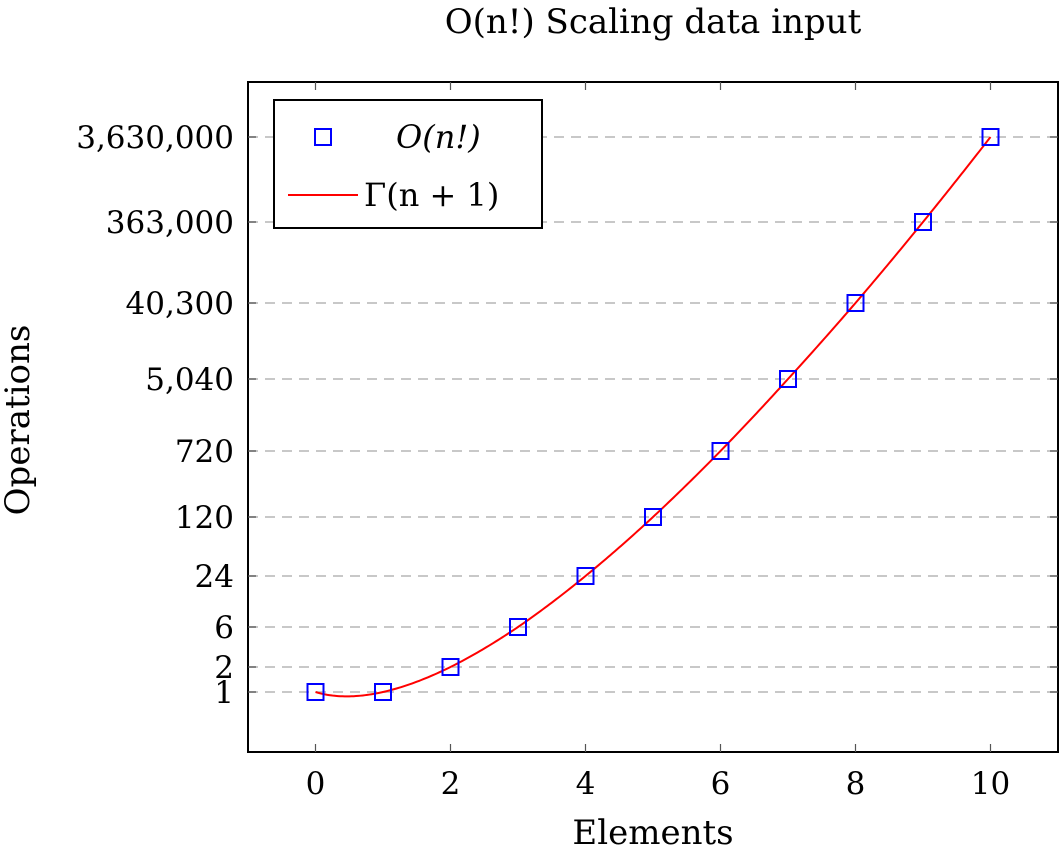 This screenshot has width=1063, height=854. What do you see at coordinates (224, 693) in the screenshot?
I see `y-tick-label: 1` at bounding box center [224, 693].